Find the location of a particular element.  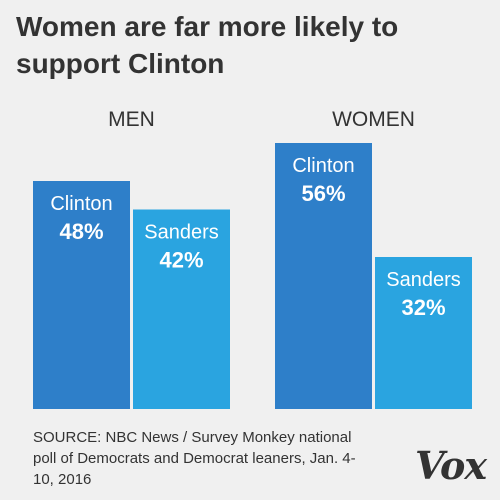

bar-value-label-women-sanders: 32% is located at coordinates (423, 307).